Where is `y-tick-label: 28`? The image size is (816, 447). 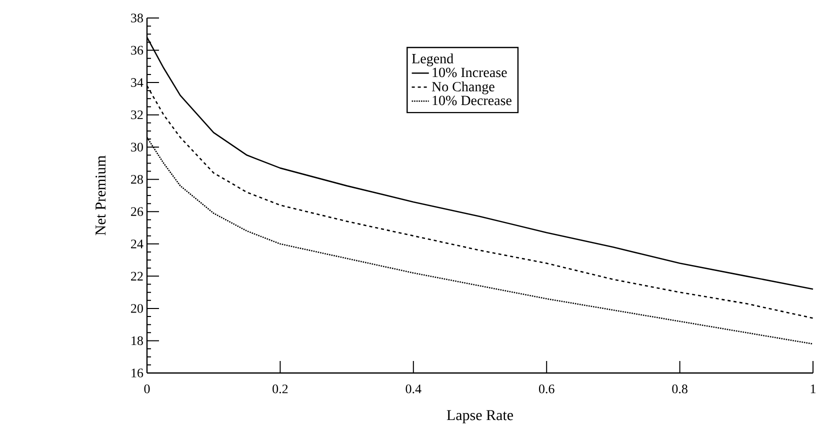 y-tick-label: 28 is located at coordinates (137, 179).